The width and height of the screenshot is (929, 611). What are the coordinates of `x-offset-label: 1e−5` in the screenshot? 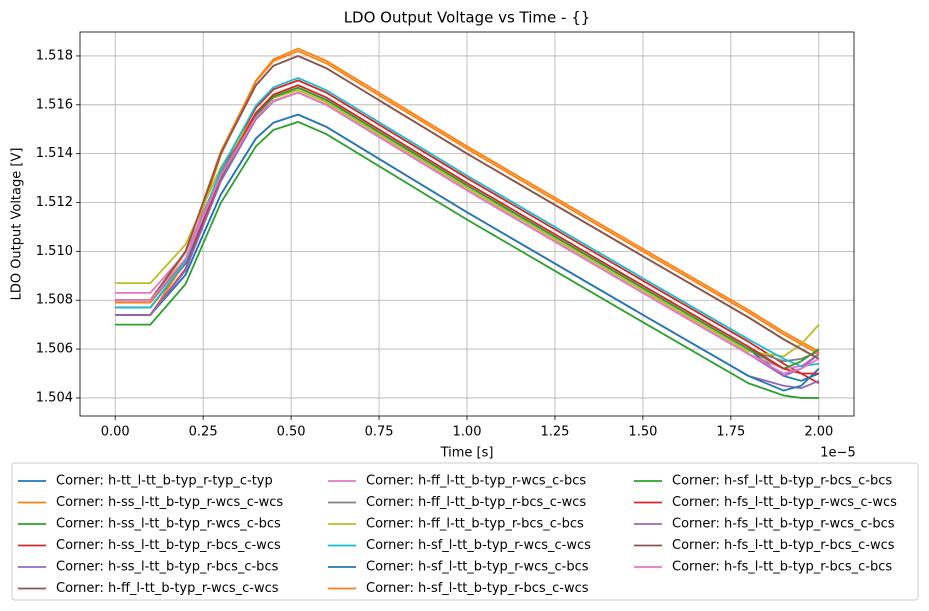 It's located at (837, 453).